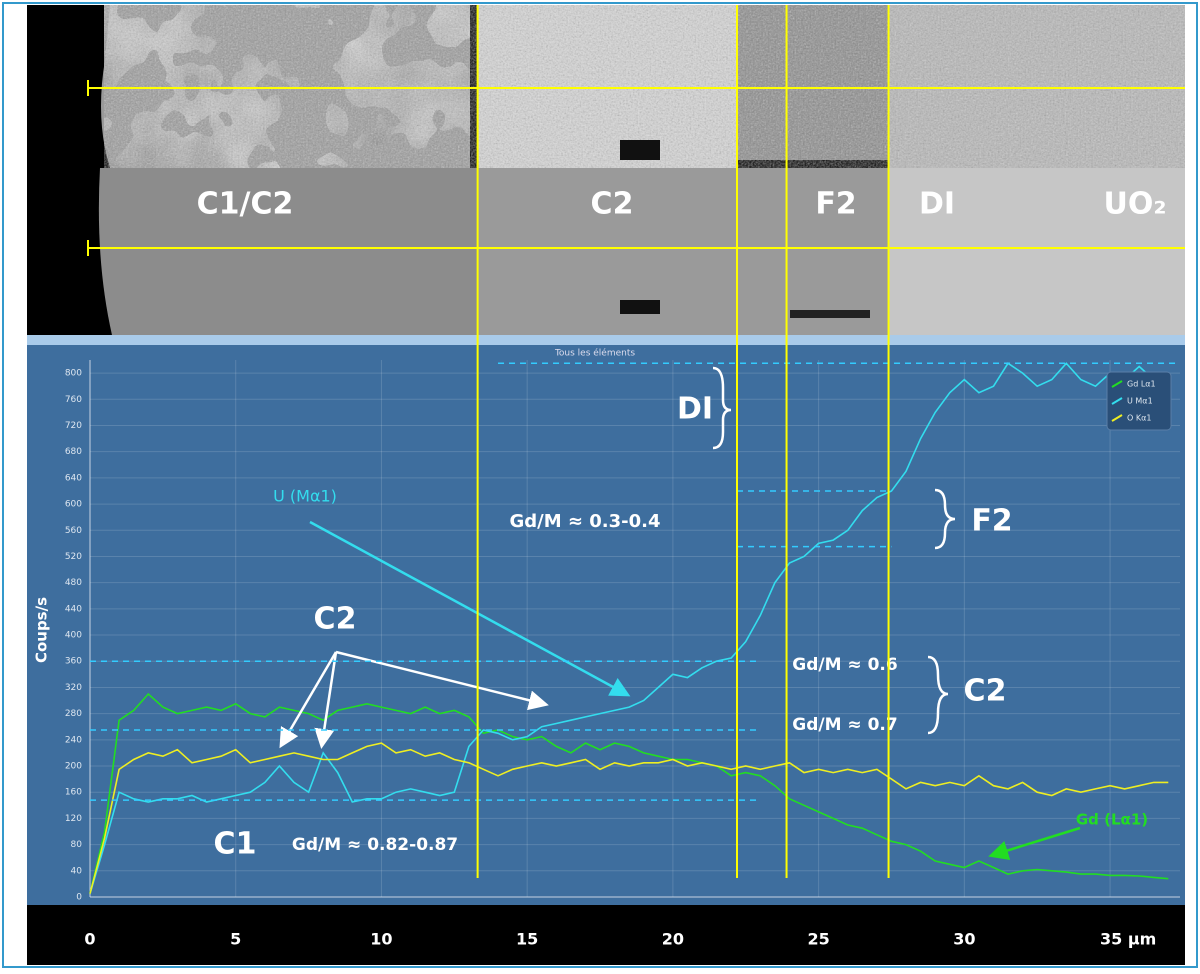 The image size is (1200, 974). I want to click on annotation: F2, so click(991, 521).